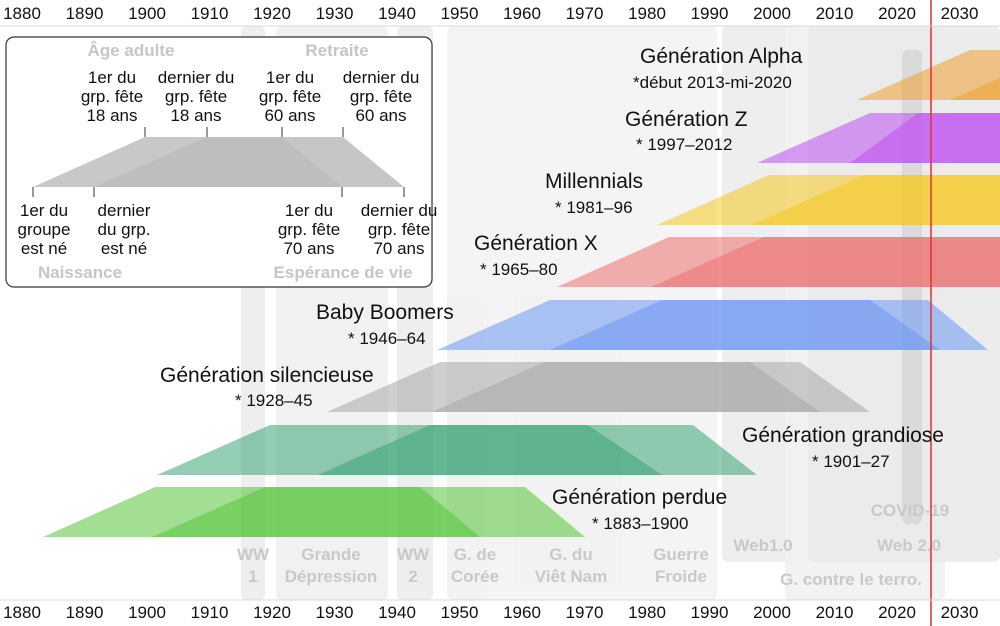 This screenshot has height=626, width=1000. What do you see at coordinates (147, 13) in the screenshot?
I see `top-axis-year-label: 1900` at bounding box center [147, 13].